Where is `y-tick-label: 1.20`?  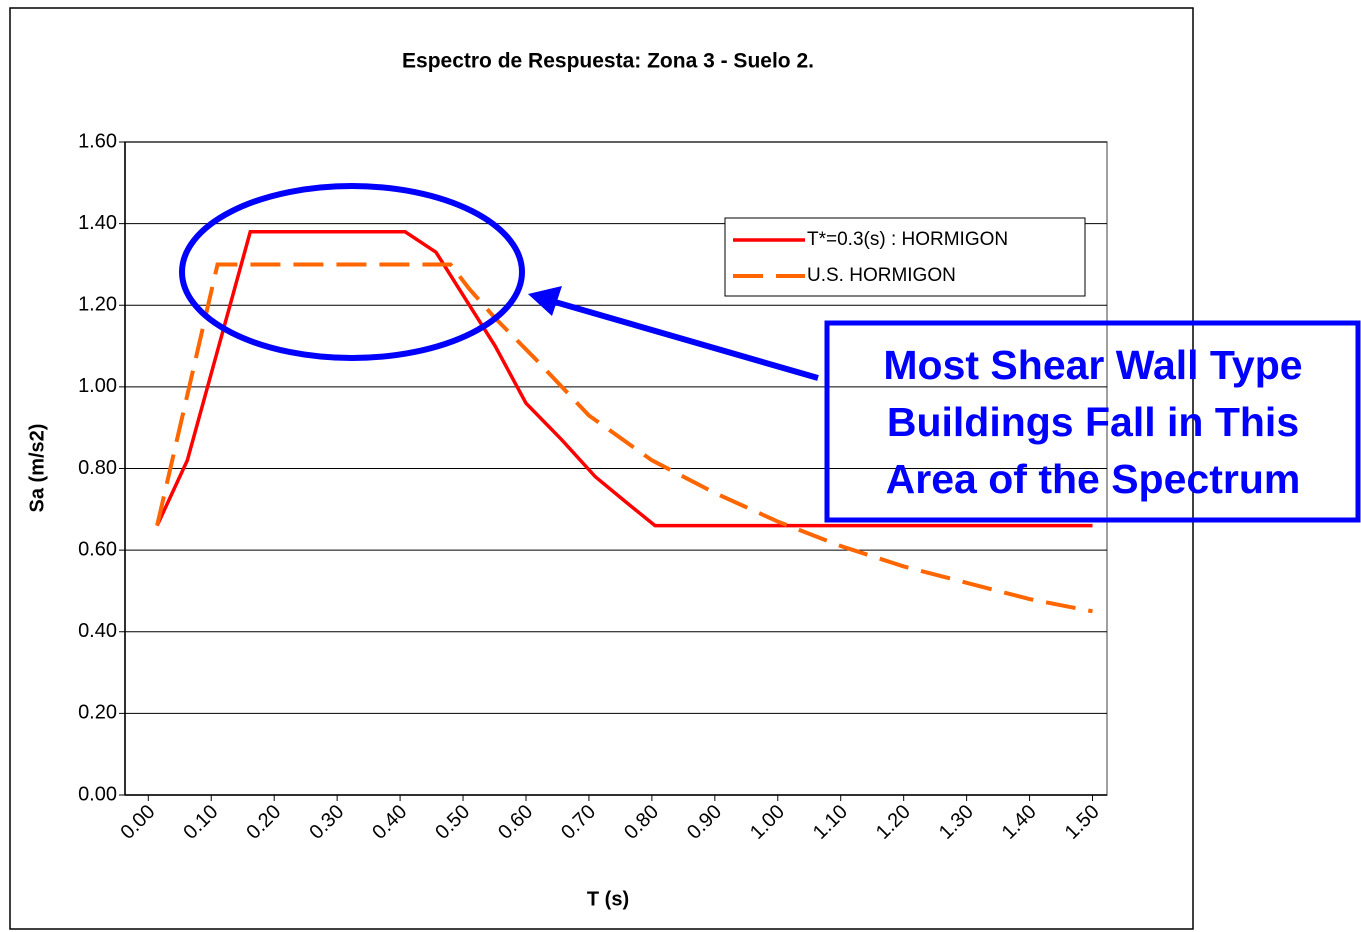 y-tick-label: 1.20 is located at coordinates (97, 305).